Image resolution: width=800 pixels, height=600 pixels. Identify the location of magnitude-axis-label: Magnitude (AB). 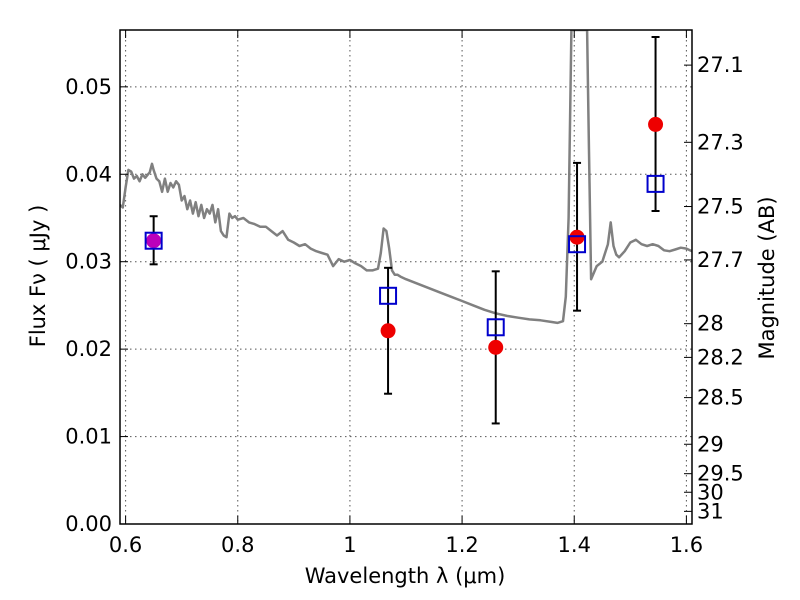
(767, 277).